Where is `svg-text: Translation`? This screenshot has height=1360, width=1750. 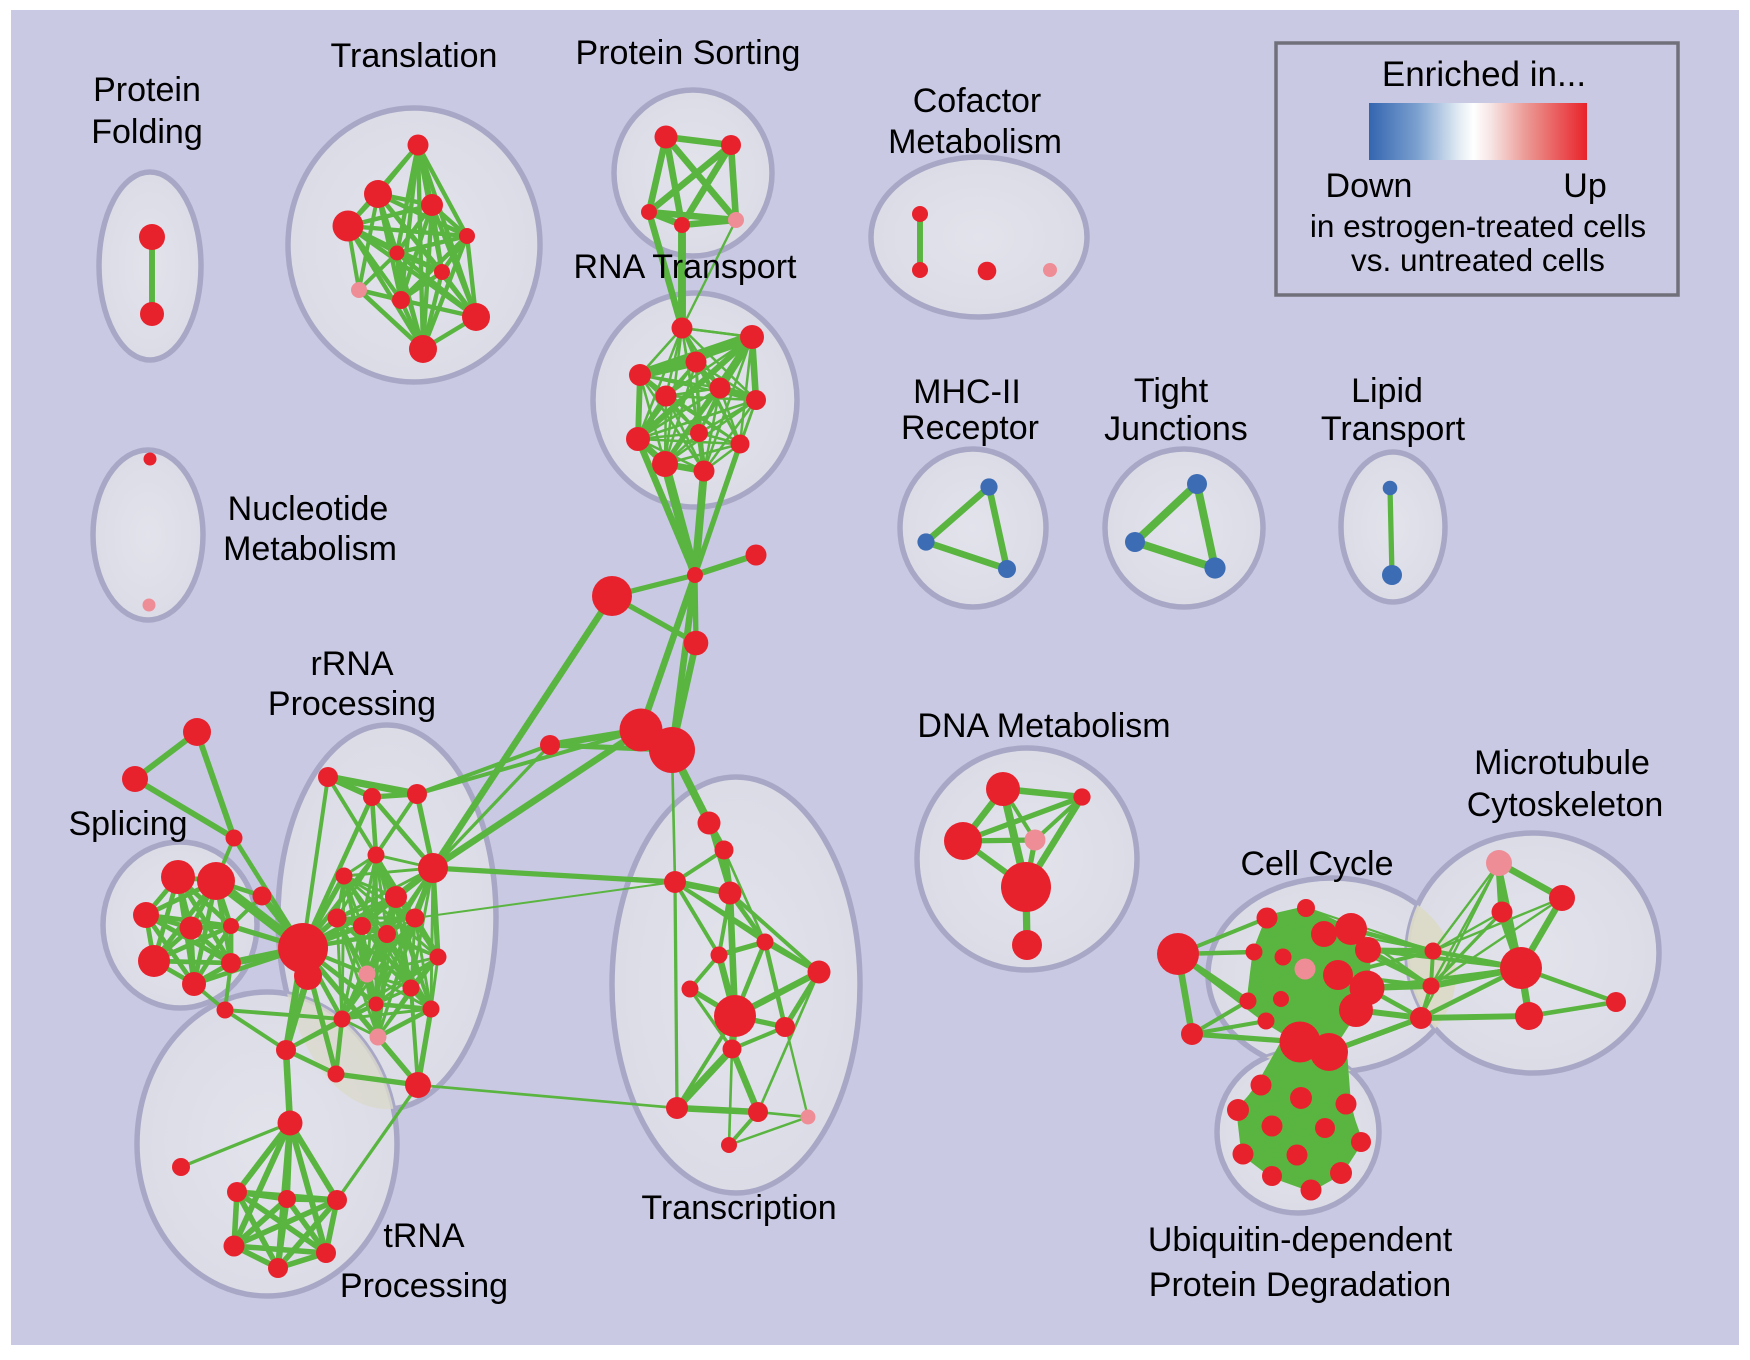
svg-text: Translation is located at coordinates (414, 56).